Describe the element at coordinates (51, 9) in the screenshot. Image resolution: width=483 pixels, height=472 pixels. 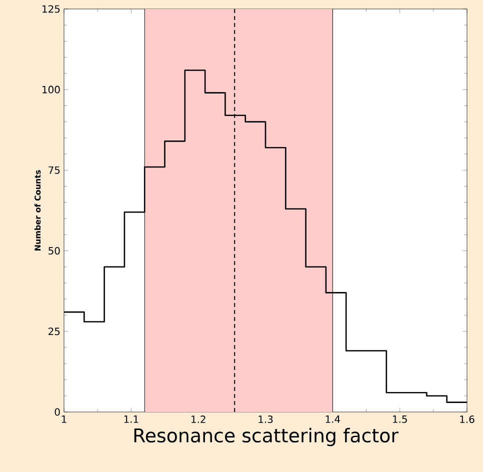
I see `y-tick-label: 125` at that location.